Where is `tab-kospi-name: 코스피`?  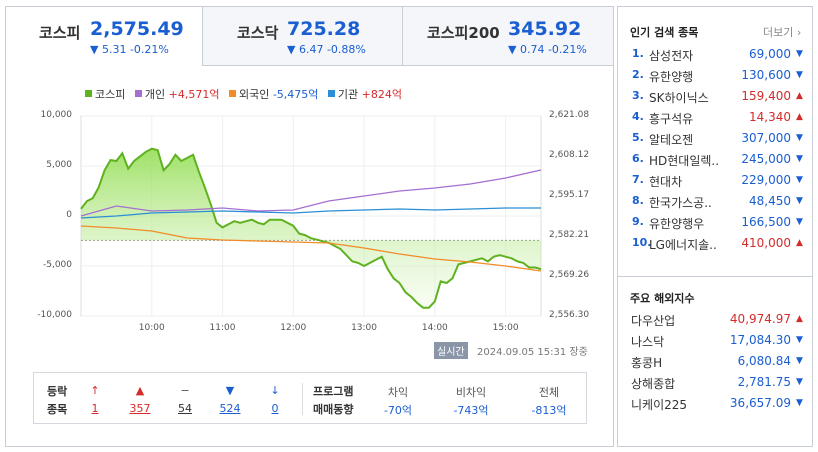 tab-kospi-name: 코스피 is located at coordinates (60, 33).